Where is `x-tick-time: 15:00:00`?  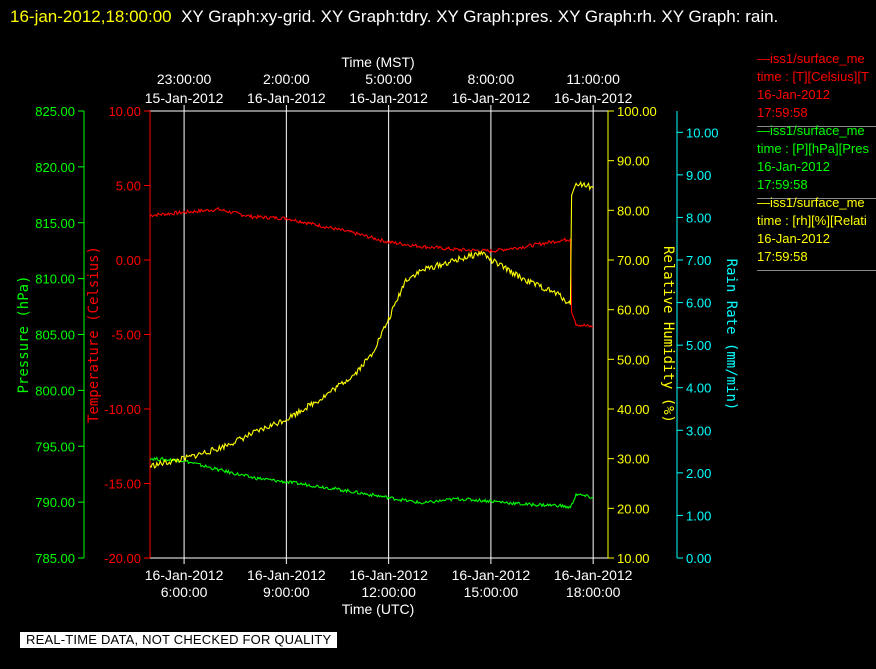 x-tick-time: 15:00:00 is located at coordinates (491, 592).